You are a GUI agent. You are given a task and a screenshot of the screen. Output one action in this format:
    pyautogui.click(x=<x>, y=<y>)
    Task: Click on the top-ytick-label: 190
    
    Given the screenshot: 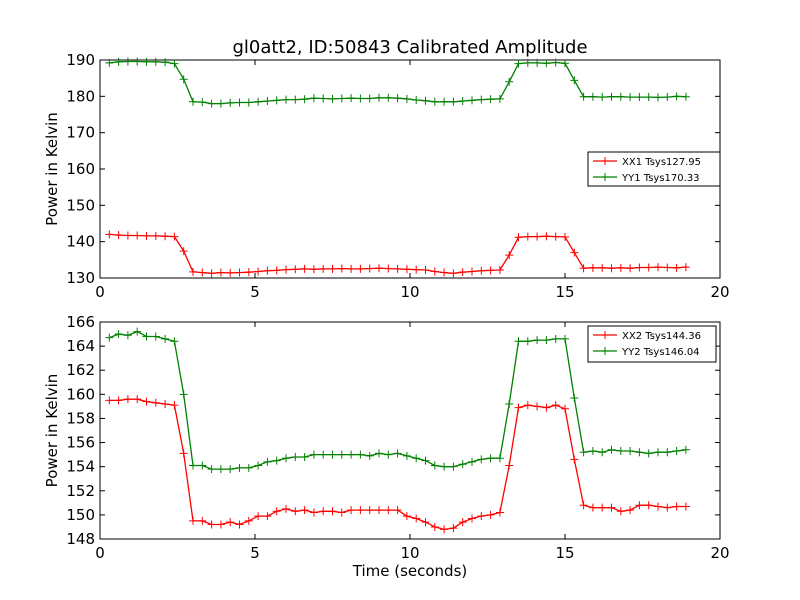 What is the action you would take?
    pyautogui.click(x=80, y=60)
    